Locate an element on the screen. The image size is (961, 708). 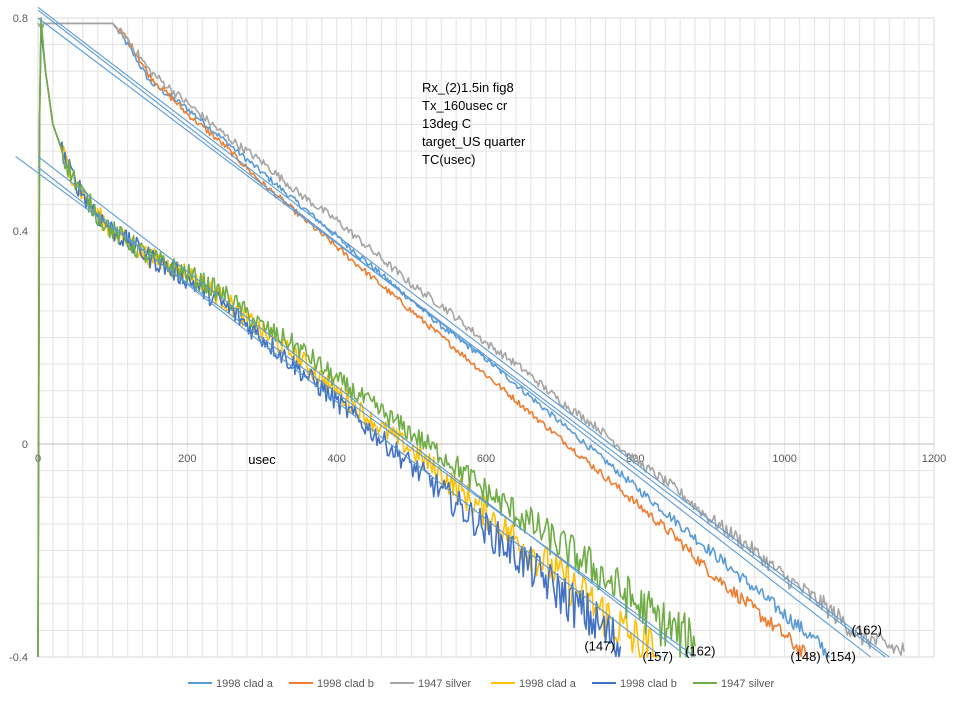
time-constant-label: (154) is located at coordinates (840, 656).